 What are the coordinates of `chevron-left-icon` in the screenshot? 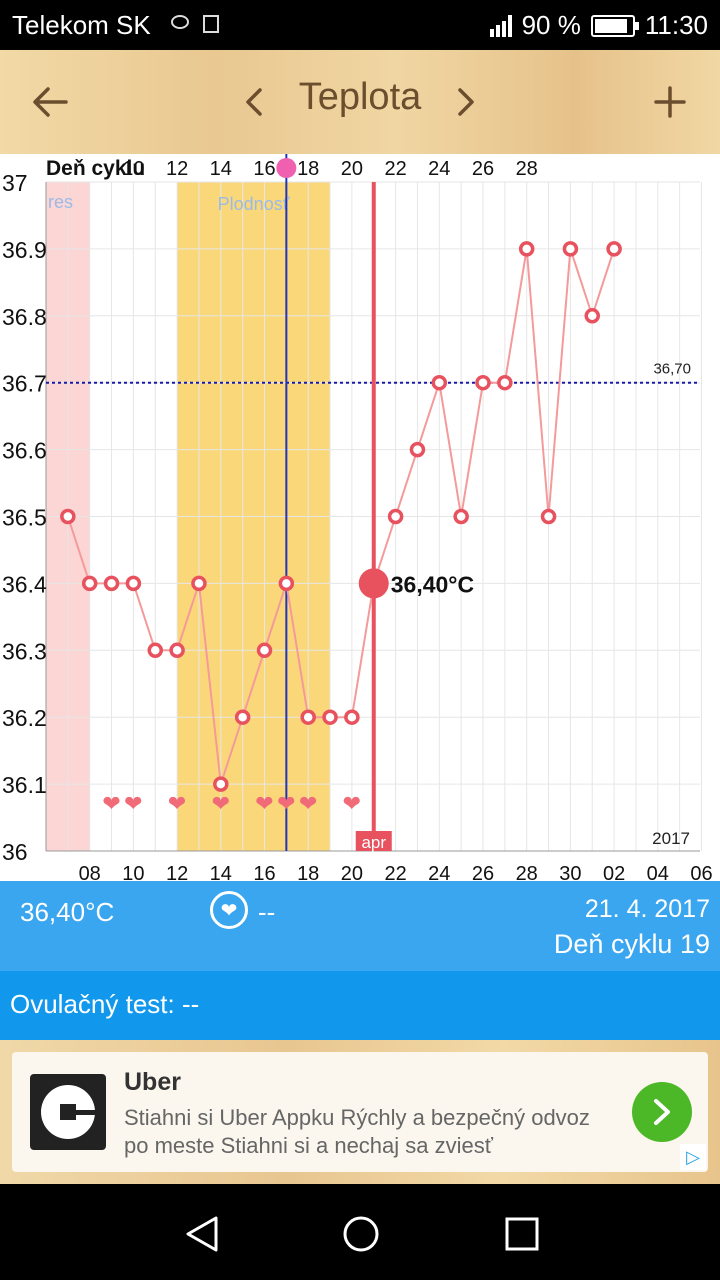 It's located at (254, 102).